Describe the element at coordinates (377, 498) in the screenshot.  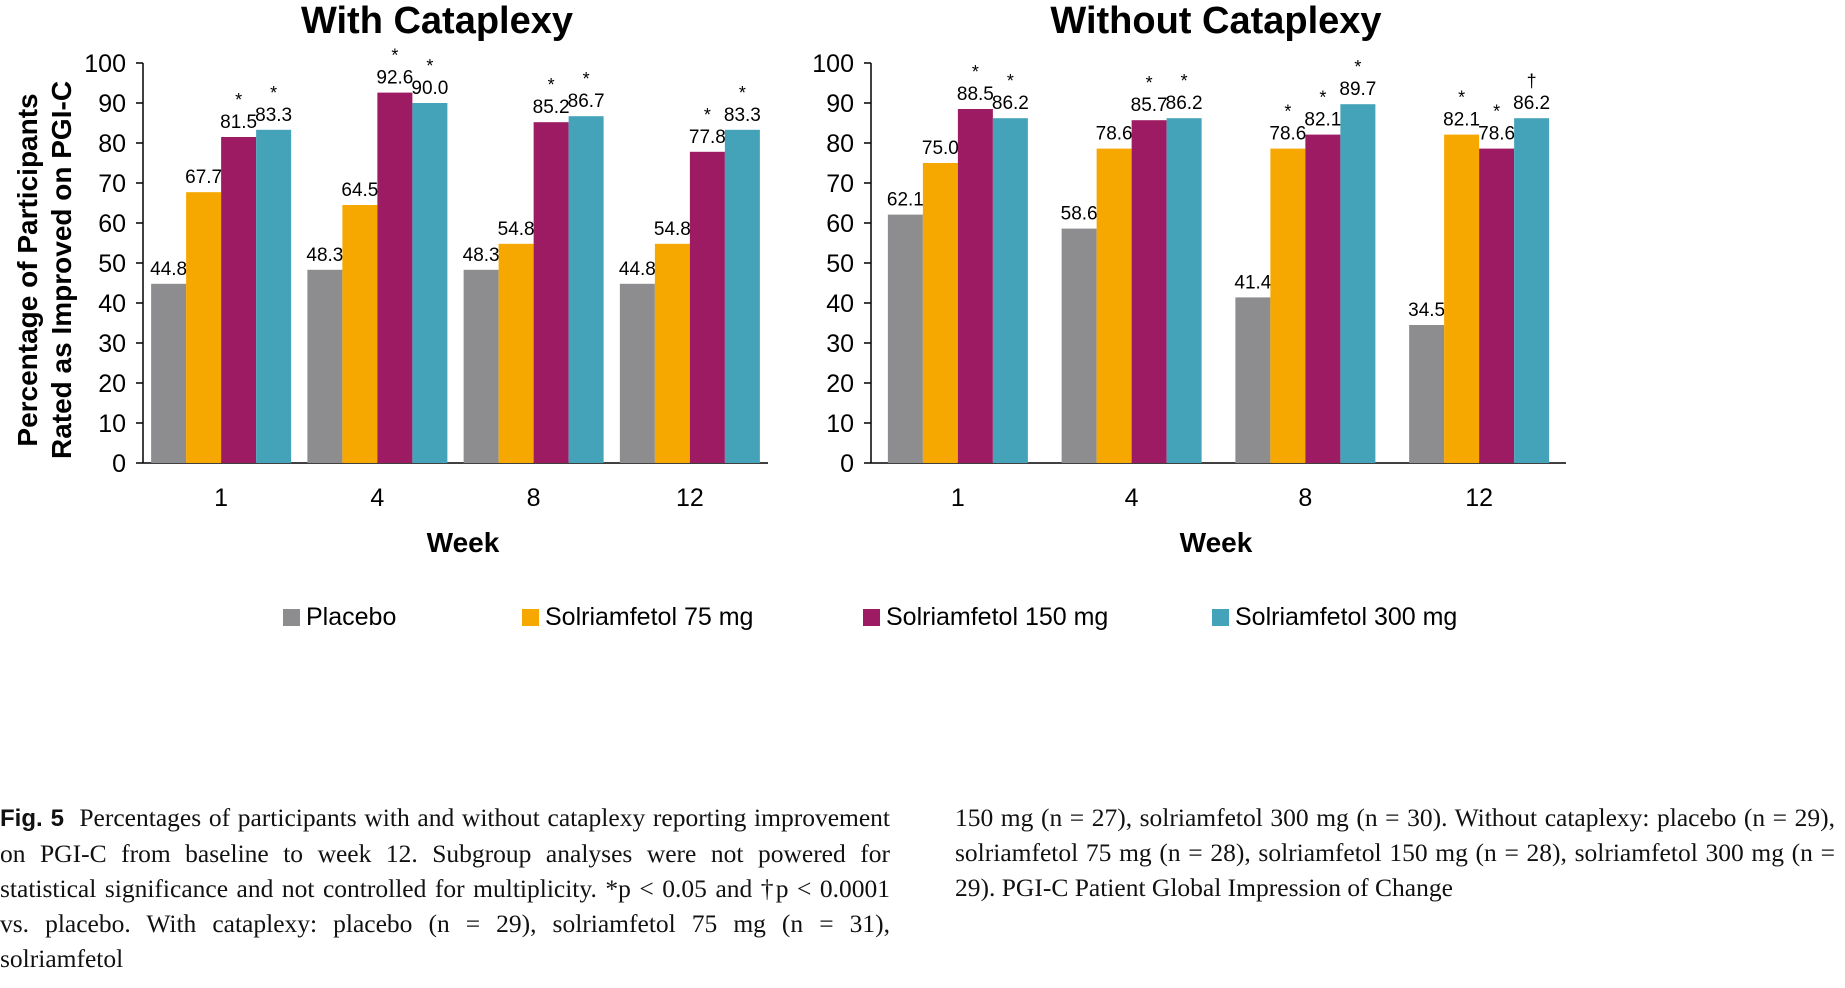
I see `panel1-xtick-label: 4` at that location.